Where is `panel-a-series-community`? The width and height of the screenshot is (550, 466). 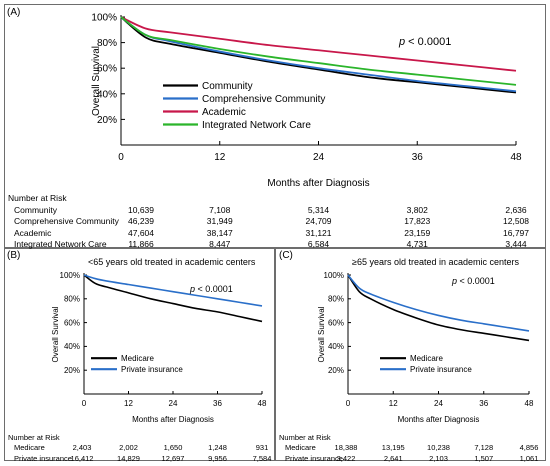 panel-a-series-community is located at coordinates (318, 55).